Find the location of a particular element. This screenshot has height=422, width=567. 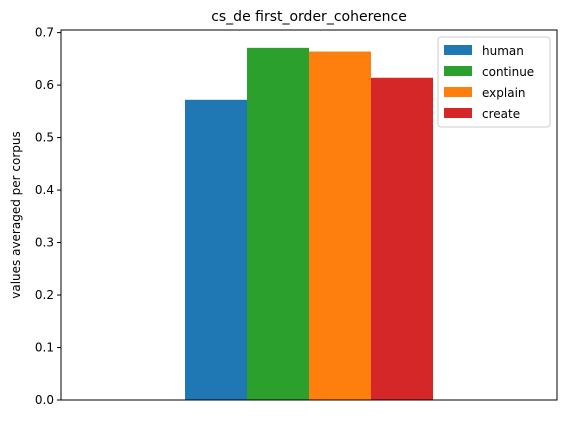

bar-create is located at coordinates (402, 239).